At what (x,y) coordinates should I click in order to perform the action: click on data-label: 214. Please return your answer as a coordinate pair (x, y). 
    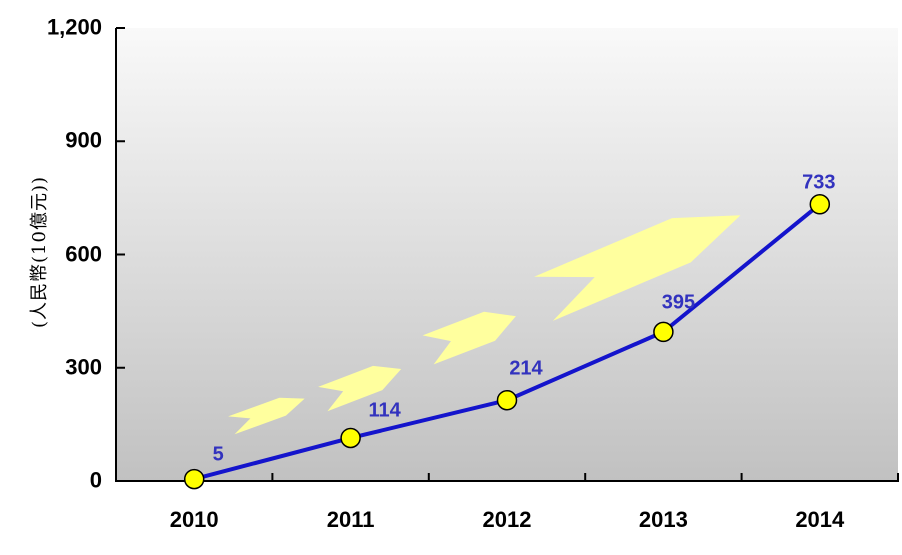
    Looking at the image, I should click on (526, 368).